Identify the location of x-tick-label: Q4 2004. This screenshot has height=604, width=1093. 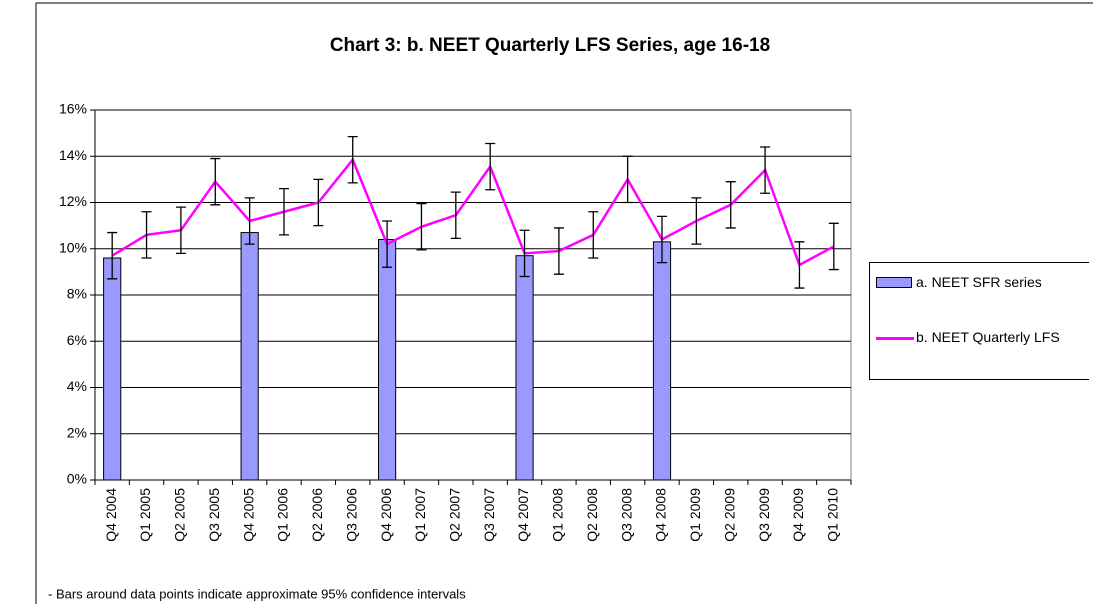
(111, 515).